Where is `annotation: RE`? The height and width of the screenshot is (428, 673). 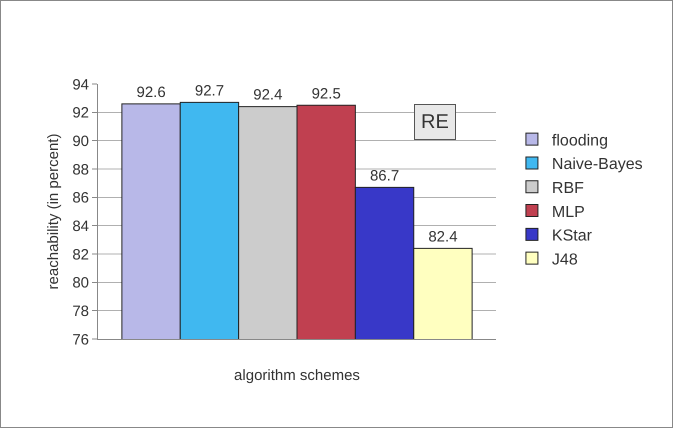
annotation: RE is located at coordinates (435, 122).